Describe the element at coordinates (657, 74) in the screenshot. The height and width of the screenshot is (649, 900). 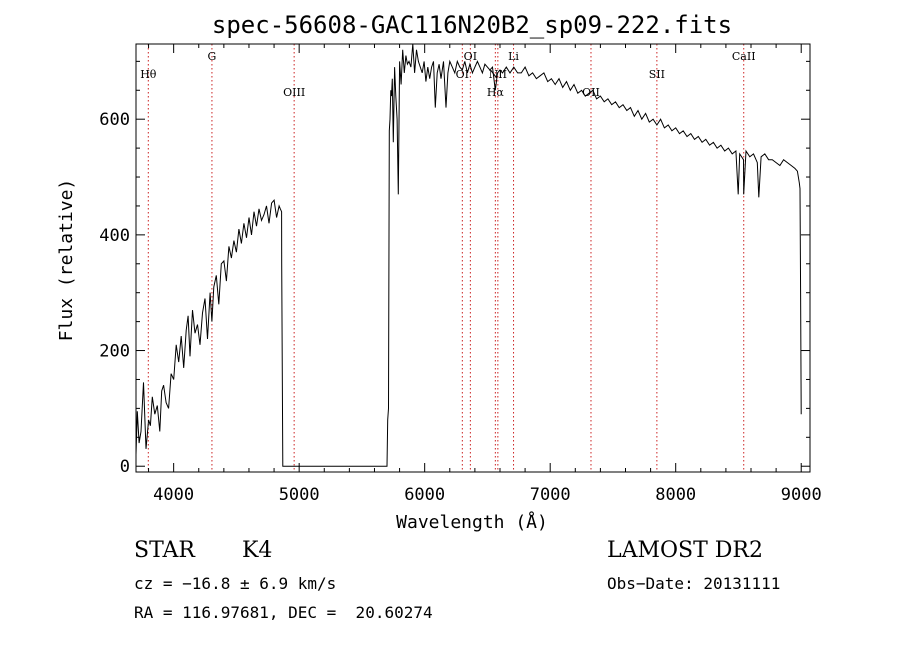
I see `line-marker-label-9: SII` at that location.